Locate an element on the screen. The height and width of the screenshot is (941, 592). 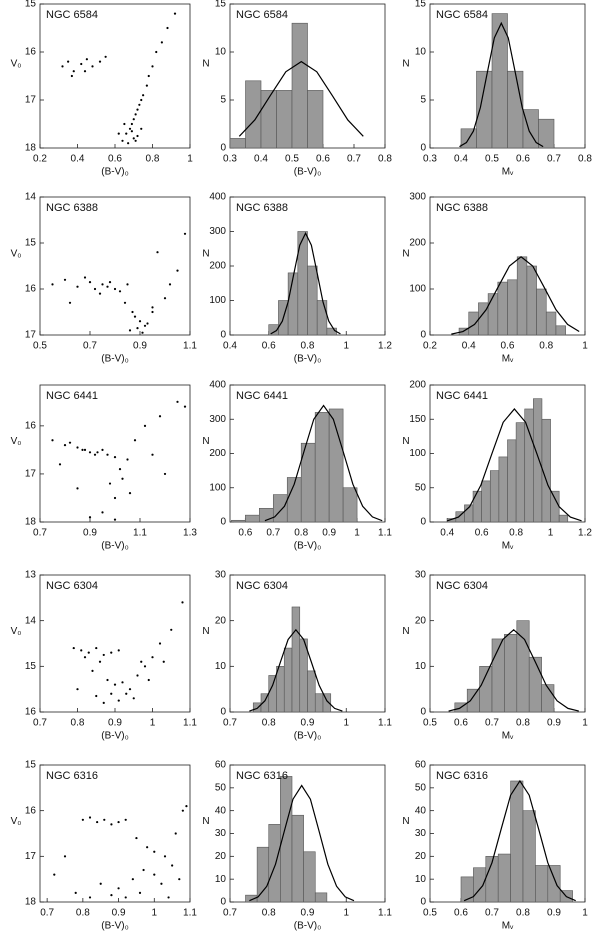
y-tick-label: 40 is located at coordinates (221, 810).